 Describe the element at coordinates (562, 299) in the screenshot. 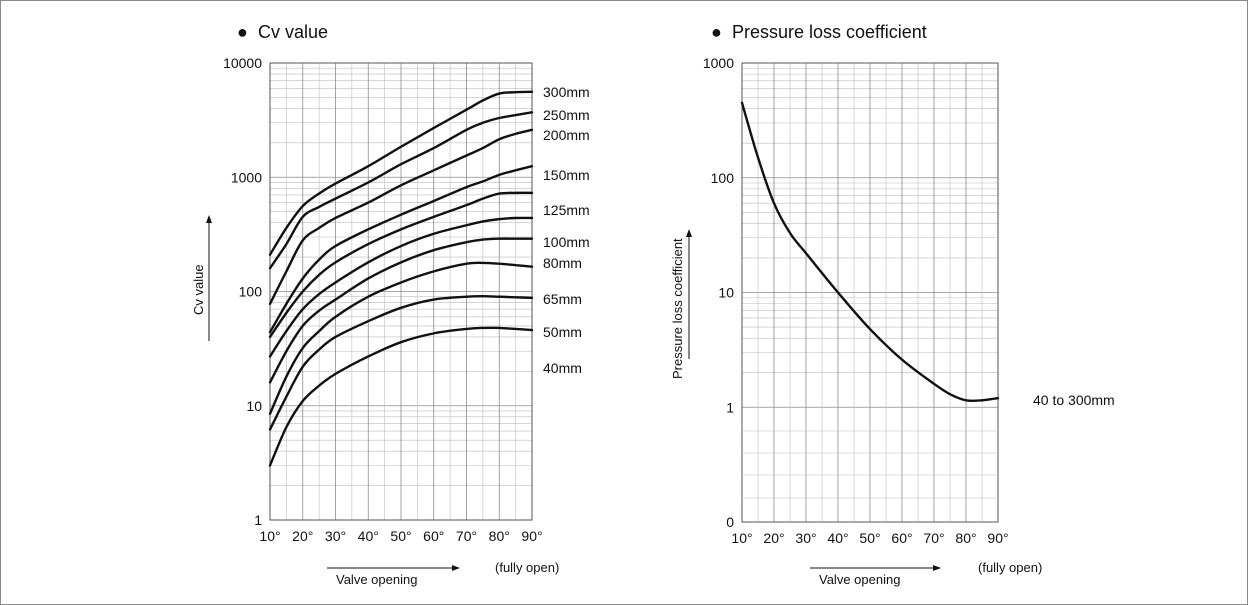

I see `chart1-series-label: 65mm` at that location.